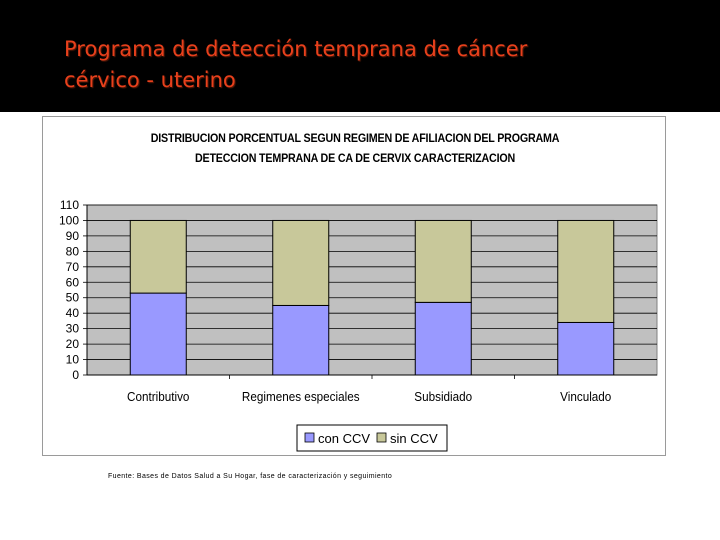 Image resolution: width=720 pixels, height=540 pixels. I want to click on y-tick-label: 110, so click(69, 205).